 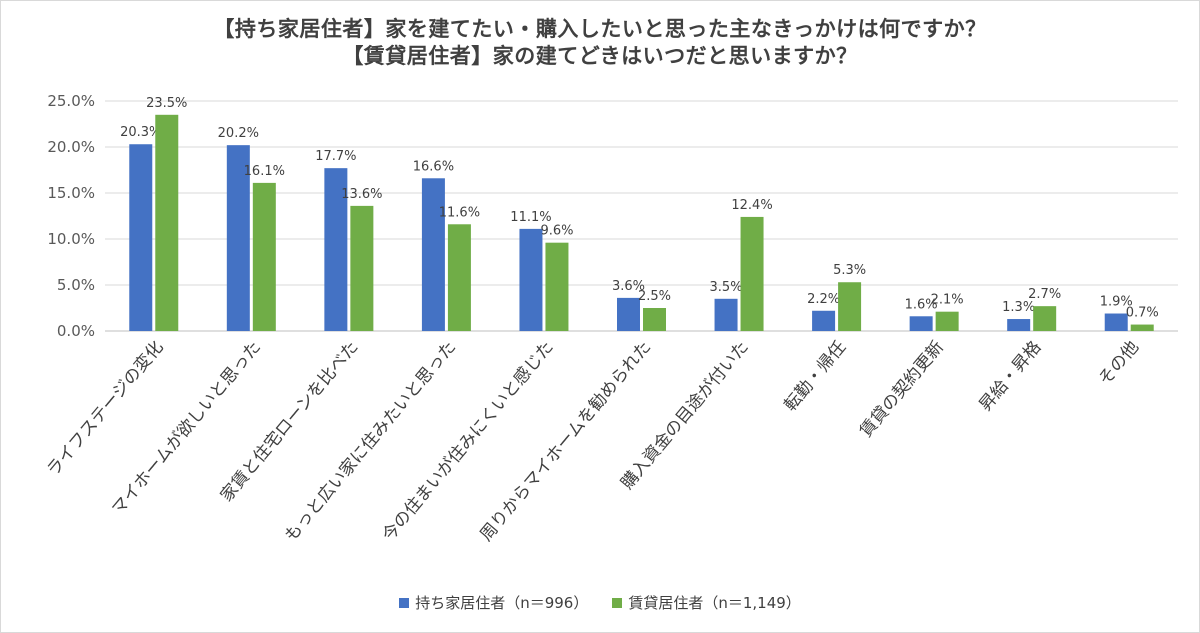 I want to click on data-label-owner-9: 1.3%, so click(x=1018, y=307).